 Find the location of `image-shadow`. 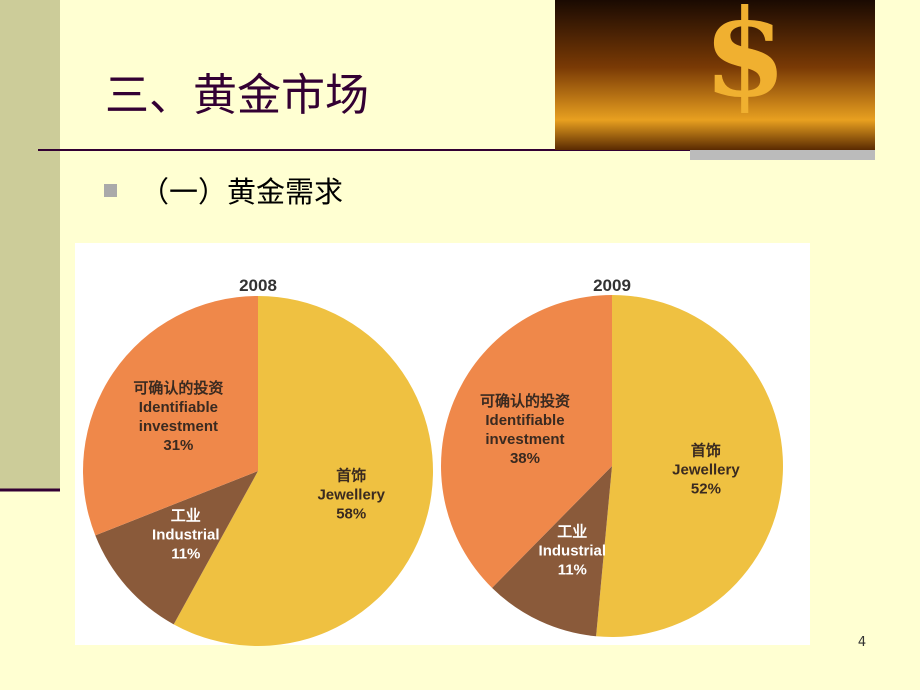

image-shadow is located at coordinates (782, 155).